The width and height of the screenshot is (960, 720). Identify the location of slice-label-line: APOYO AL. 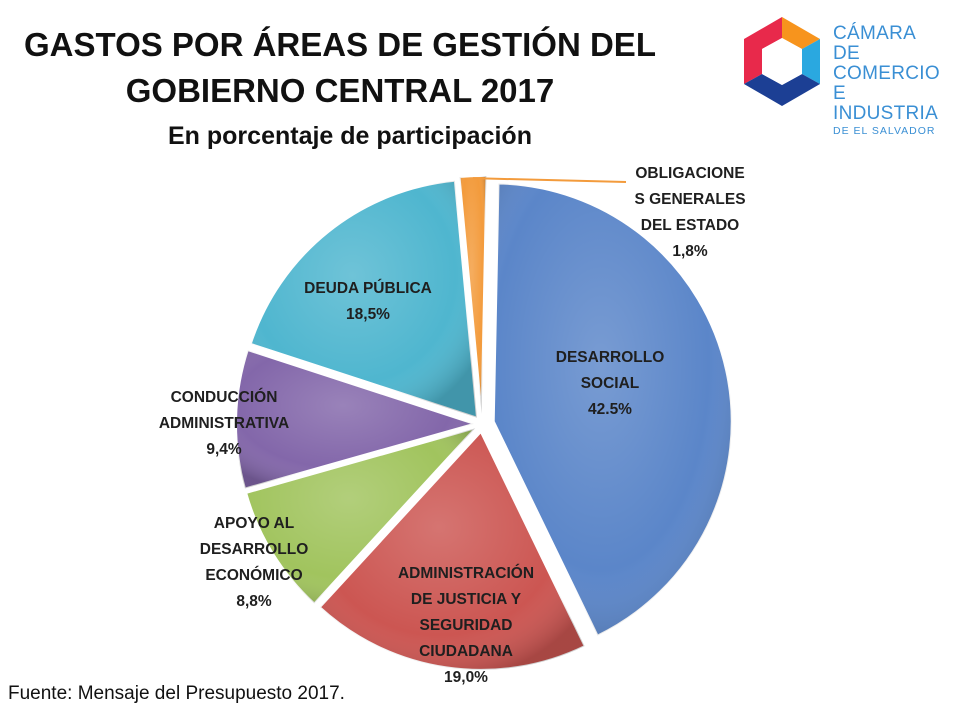
(254, 523).